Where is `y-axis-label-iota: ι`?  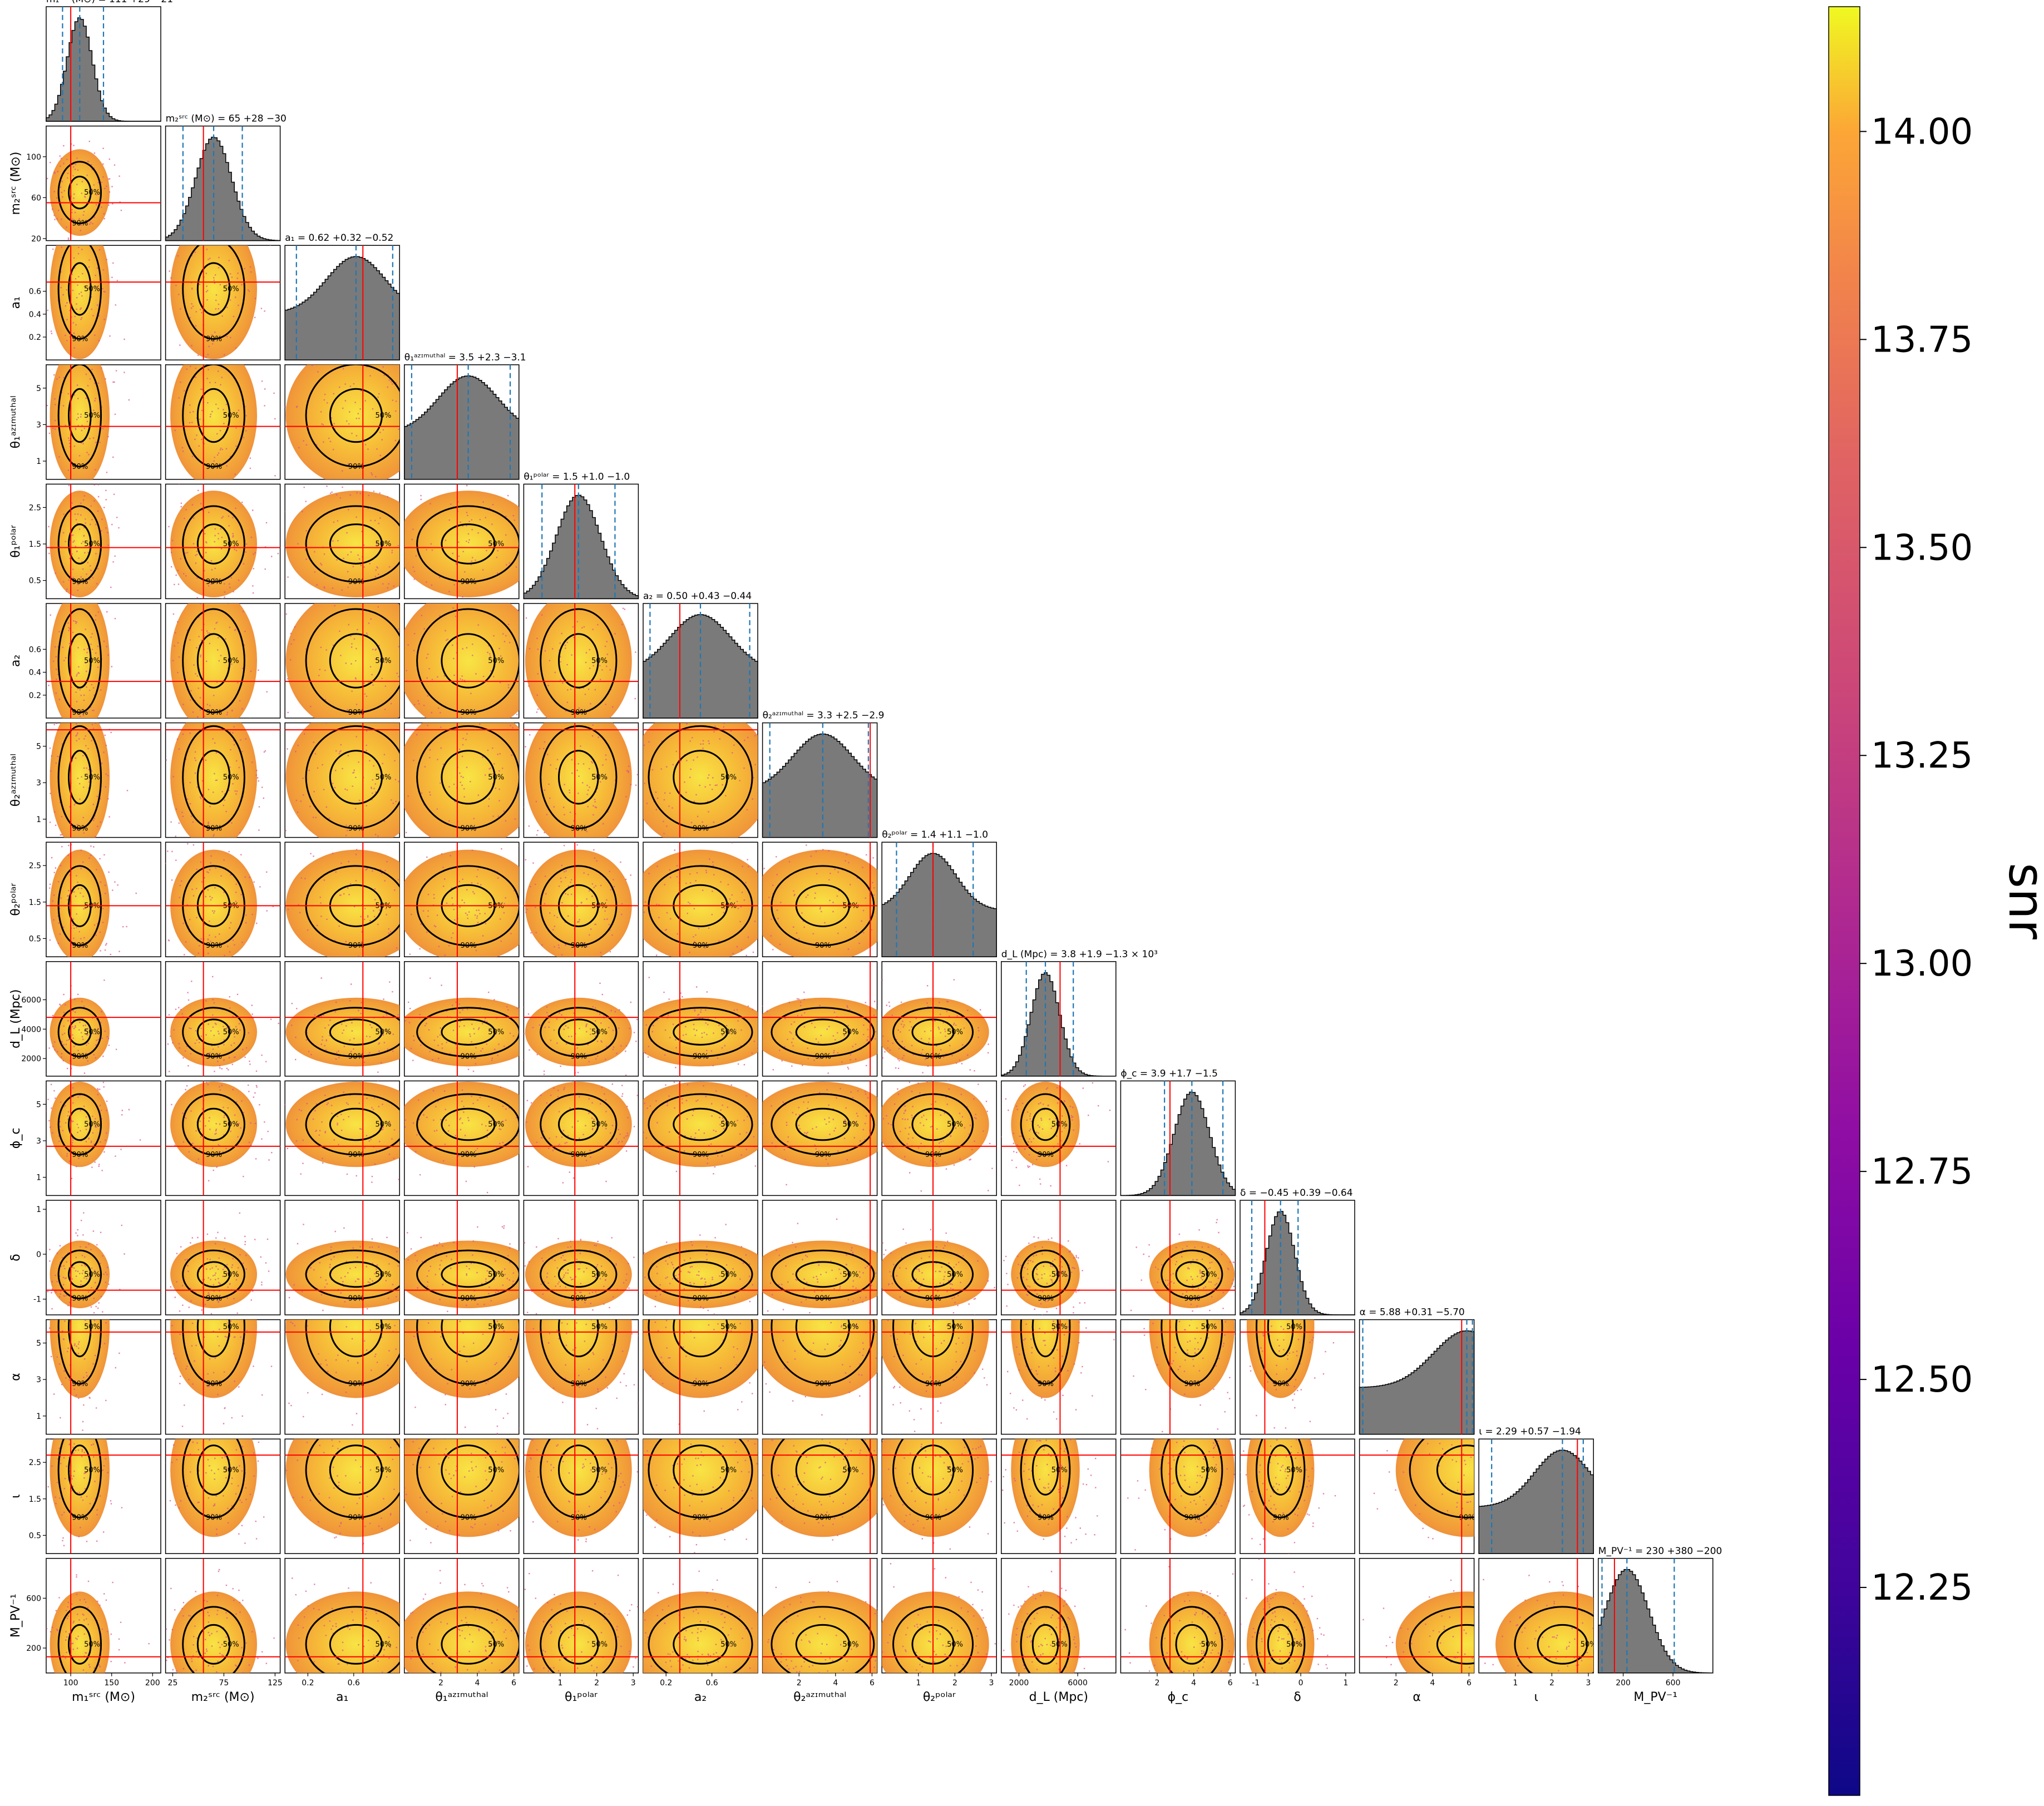
y-axis-label-iota: ι is located at coordinates (16, 1496).